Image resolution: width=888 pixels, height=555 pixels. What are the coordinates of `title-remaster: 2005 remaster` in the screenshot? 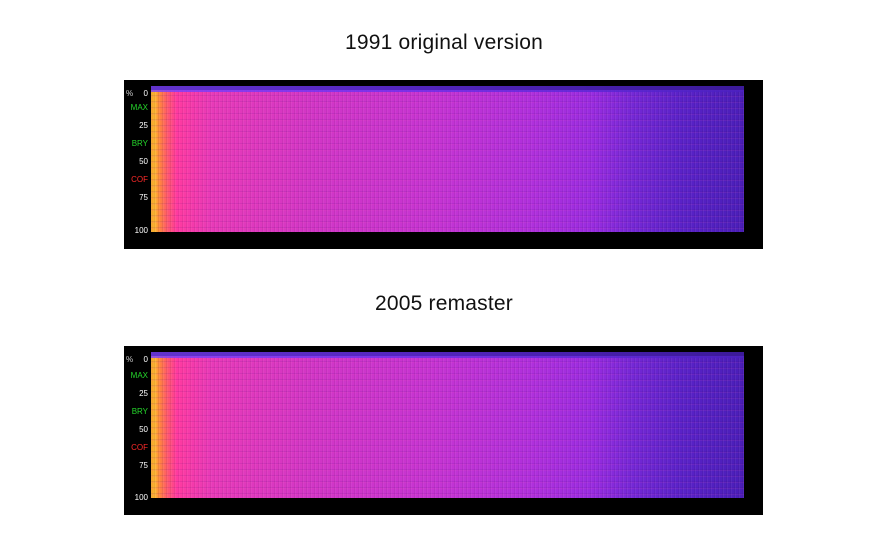 It's located at (443, 303).